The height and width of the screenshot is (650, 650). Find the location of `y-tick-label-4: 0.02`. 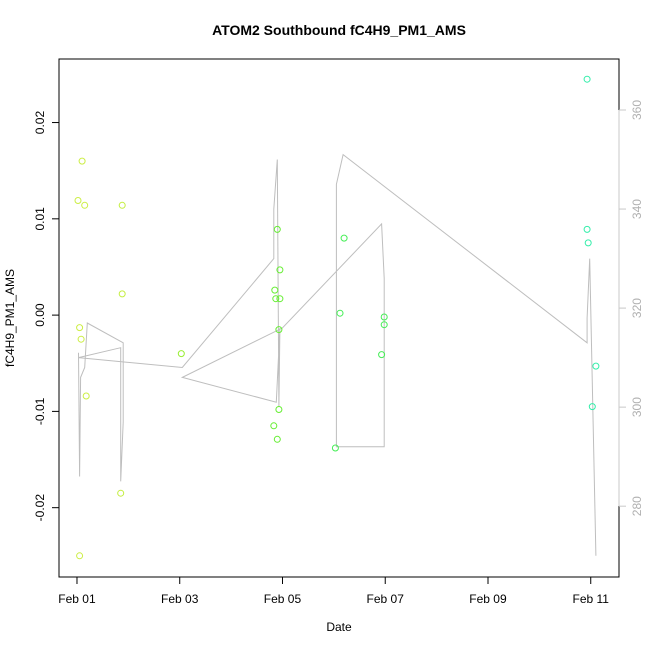

y-tick-label-4: 0.02 is located at coordinates (40, 123).